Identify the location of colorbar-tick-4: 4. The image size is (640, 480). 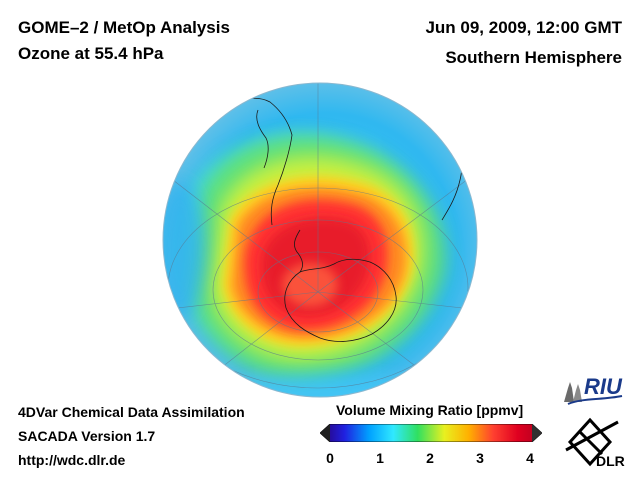
(530, 458).